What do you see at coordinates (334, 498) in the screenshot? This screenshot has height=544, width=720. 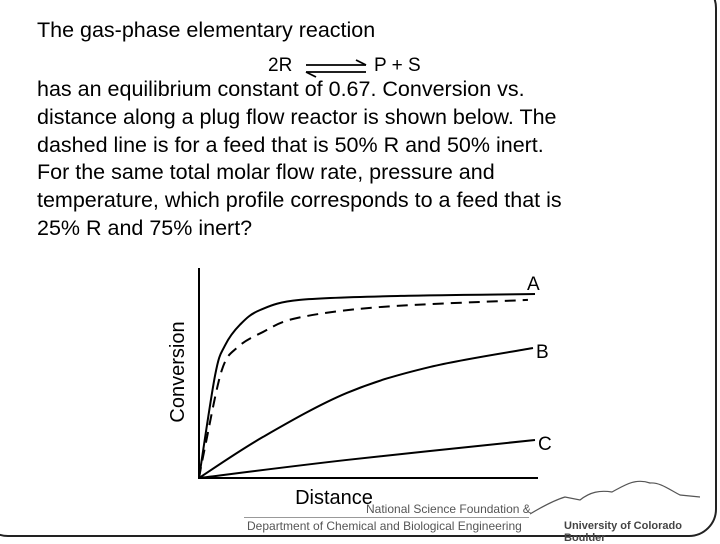 I see `x-axis-label: Distance` at bounding box center [334, 498].